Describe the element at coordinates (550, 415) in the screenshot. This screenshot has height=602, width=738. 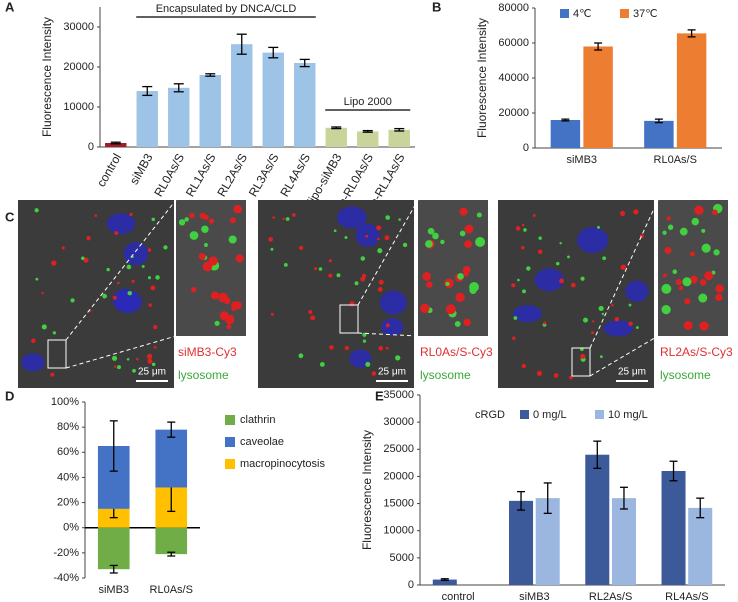
I see `legend-label: 0 mg/L` at that location.